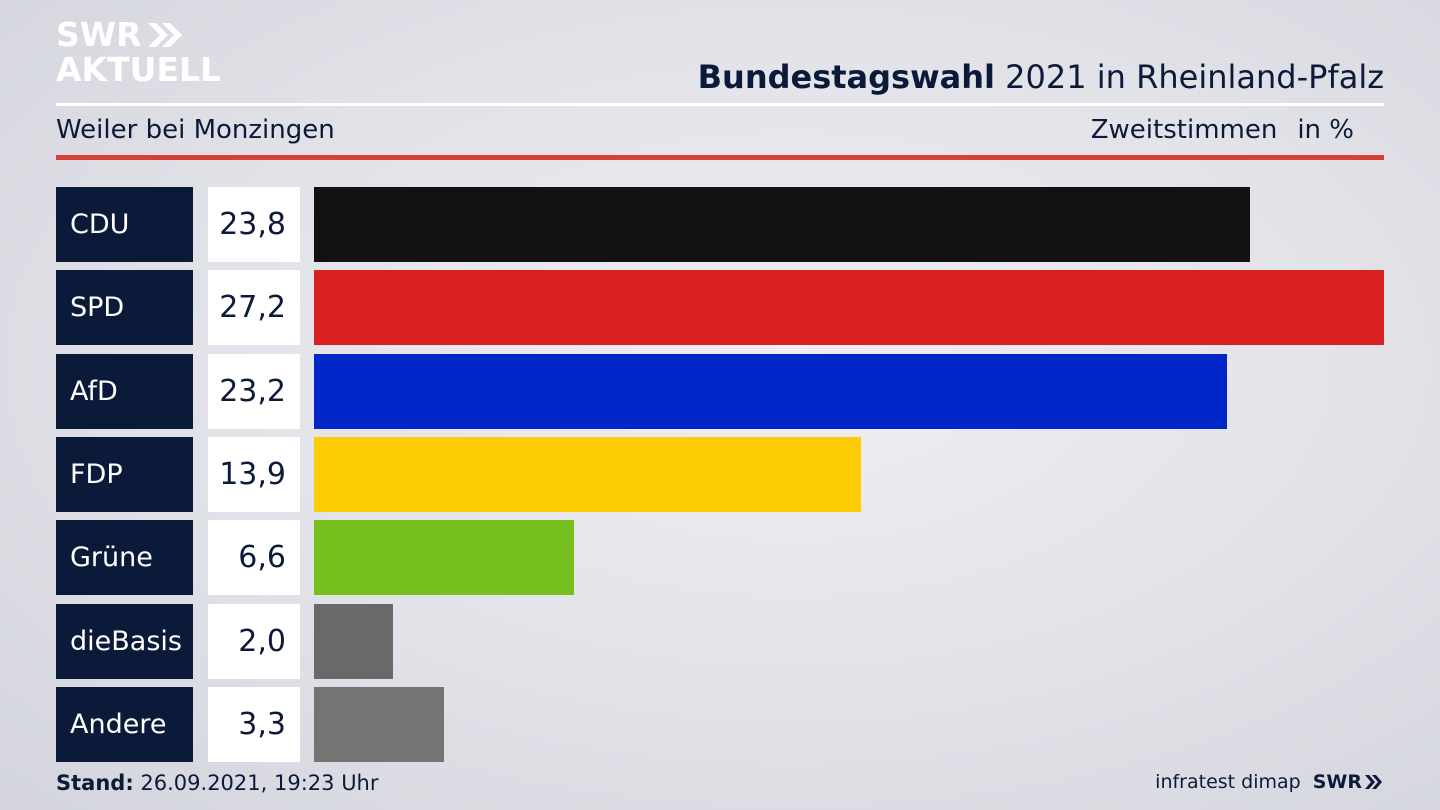 The height and width of the screenshot is (810, 1440). I want to click on measure-type: Zweitstimmen, so click(1184, 130).